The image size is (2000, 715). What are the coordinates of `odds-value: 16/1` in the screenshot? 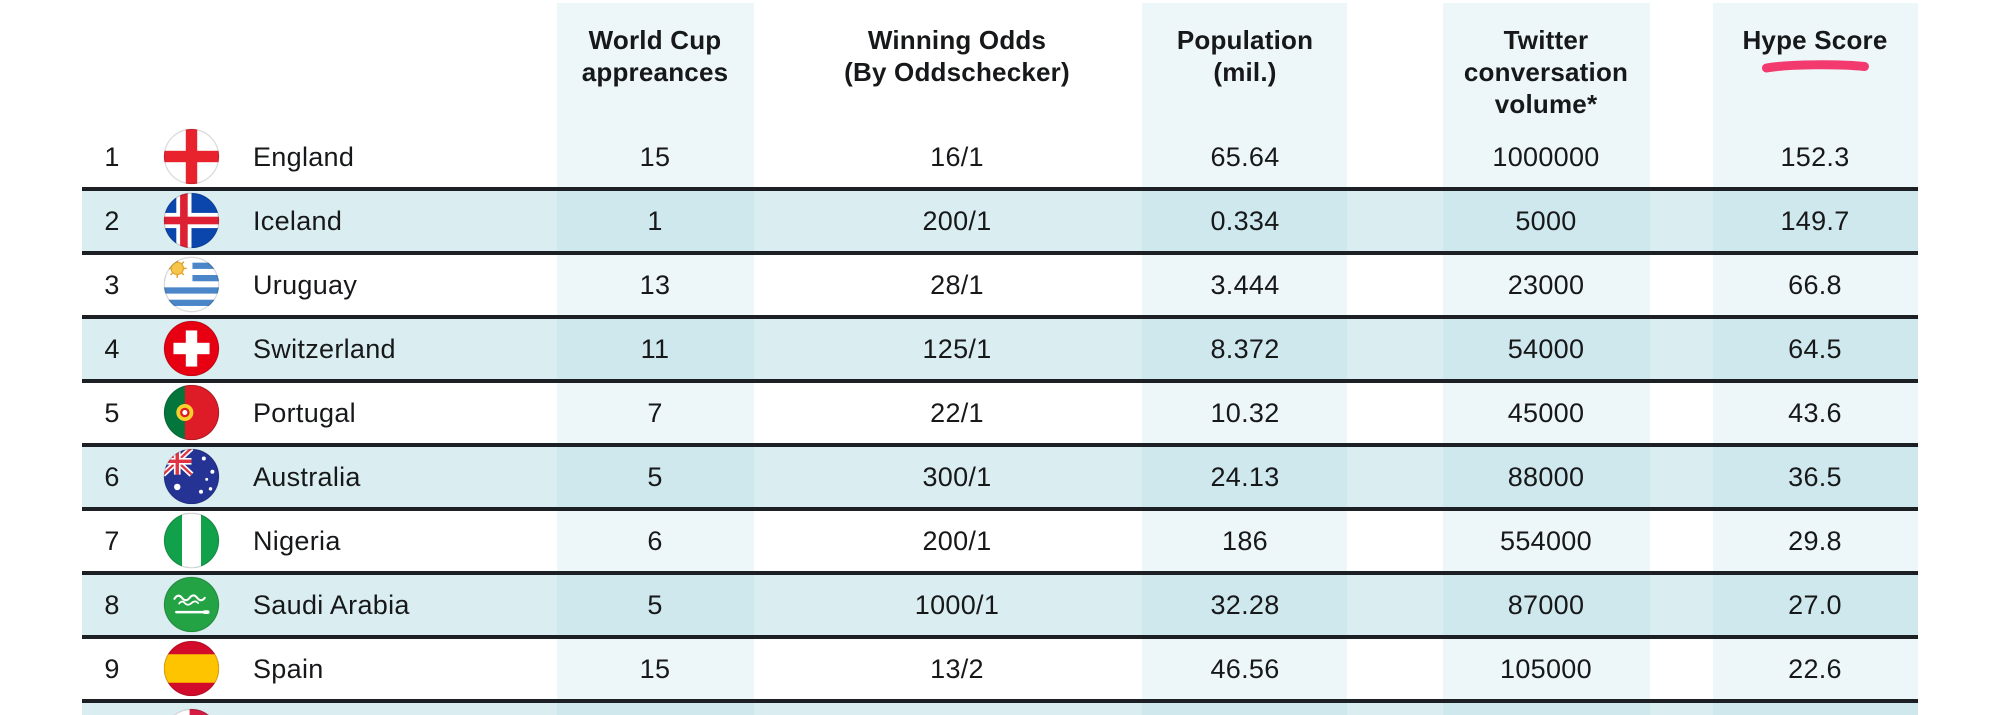 It's located at (957, 157).